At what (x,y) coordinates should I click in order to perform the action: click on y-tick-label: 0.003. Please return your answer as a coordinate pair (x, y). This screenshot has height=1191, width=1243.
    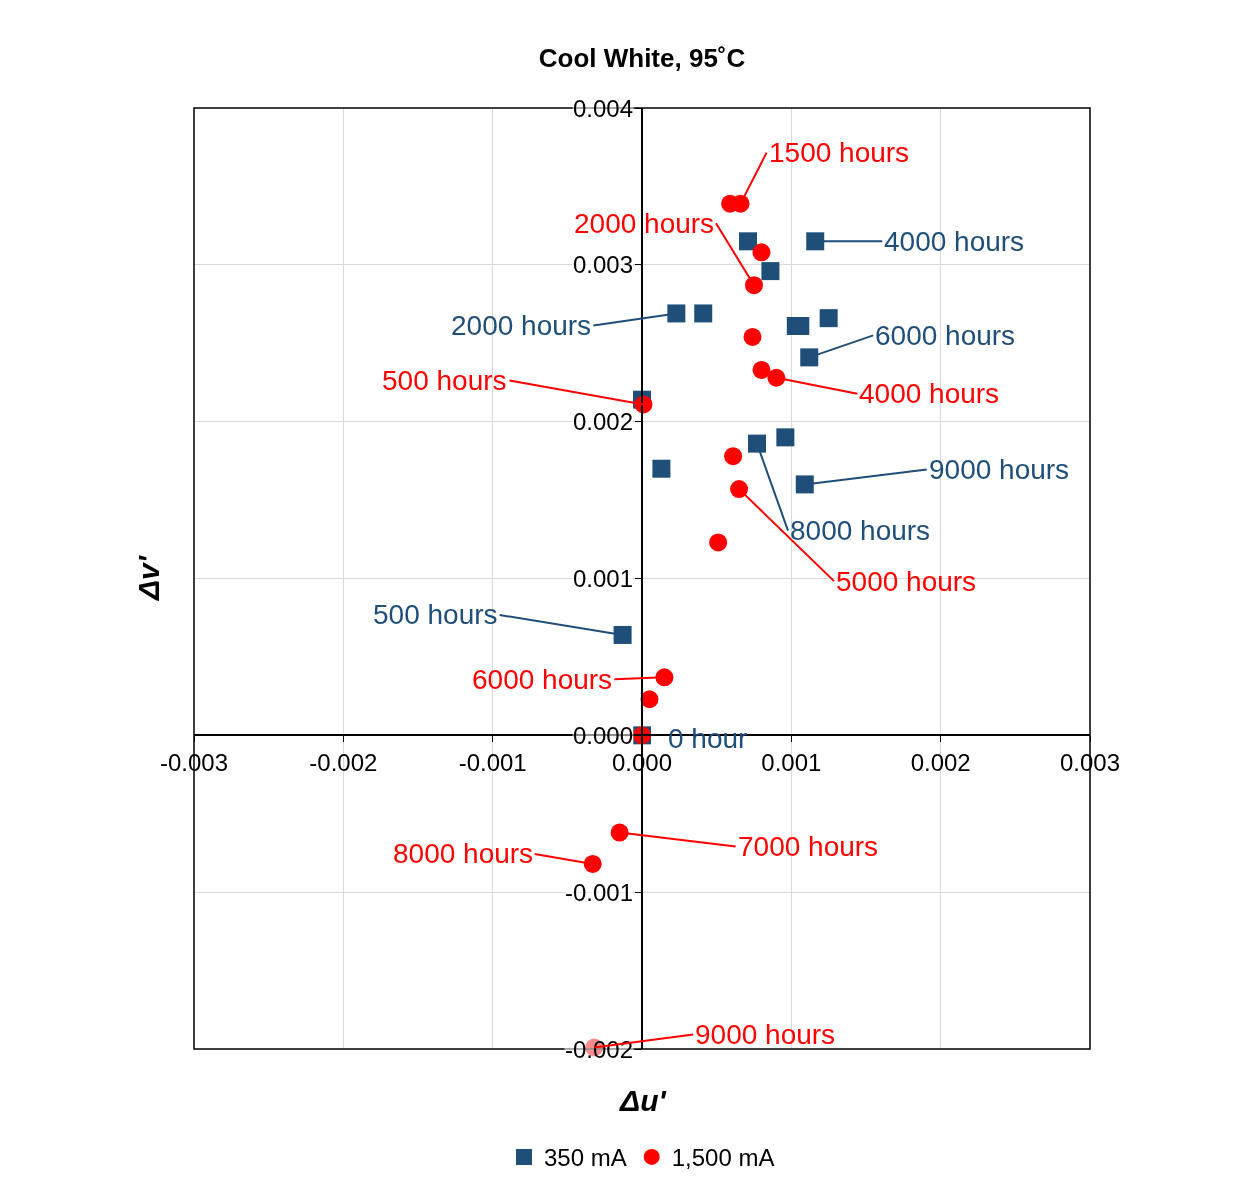
    Looking at the image, I should click on (603, 264).